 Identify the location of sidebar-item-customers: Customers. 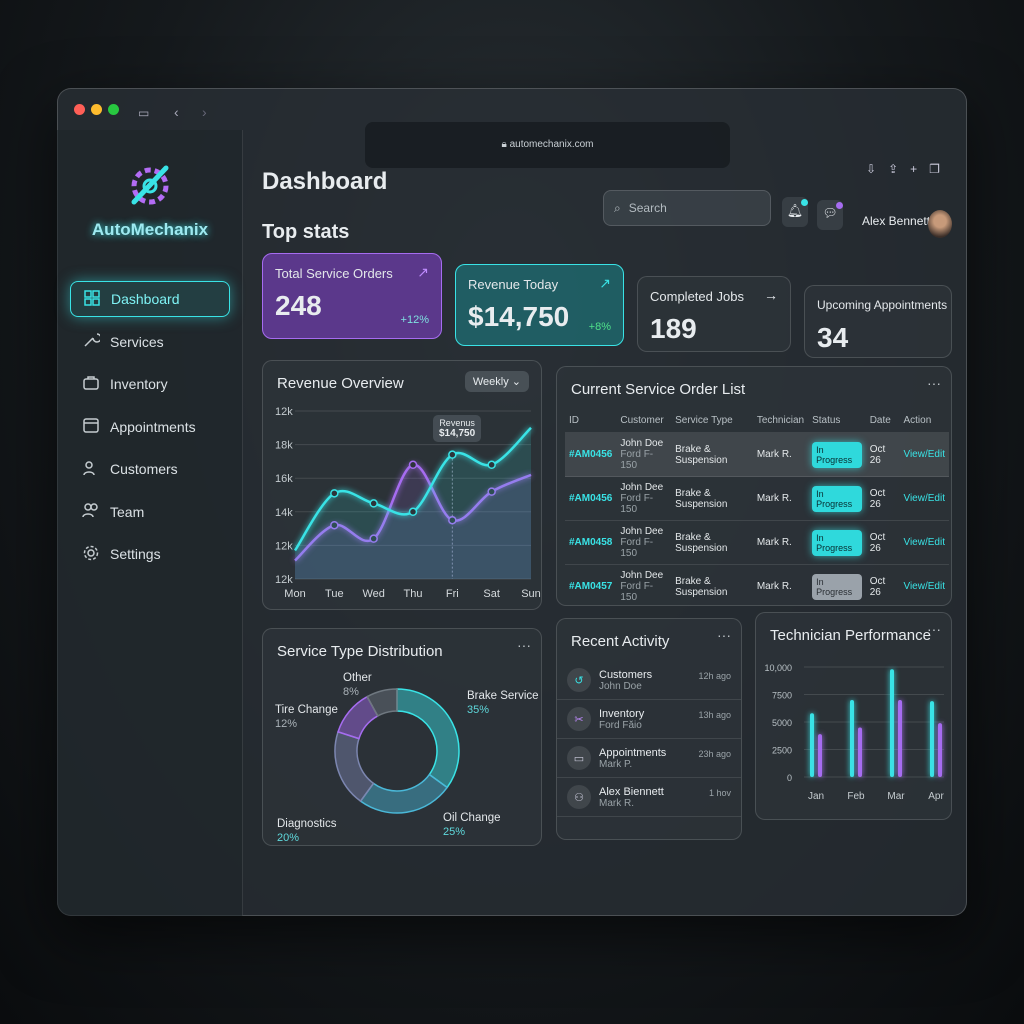
(150, 469).